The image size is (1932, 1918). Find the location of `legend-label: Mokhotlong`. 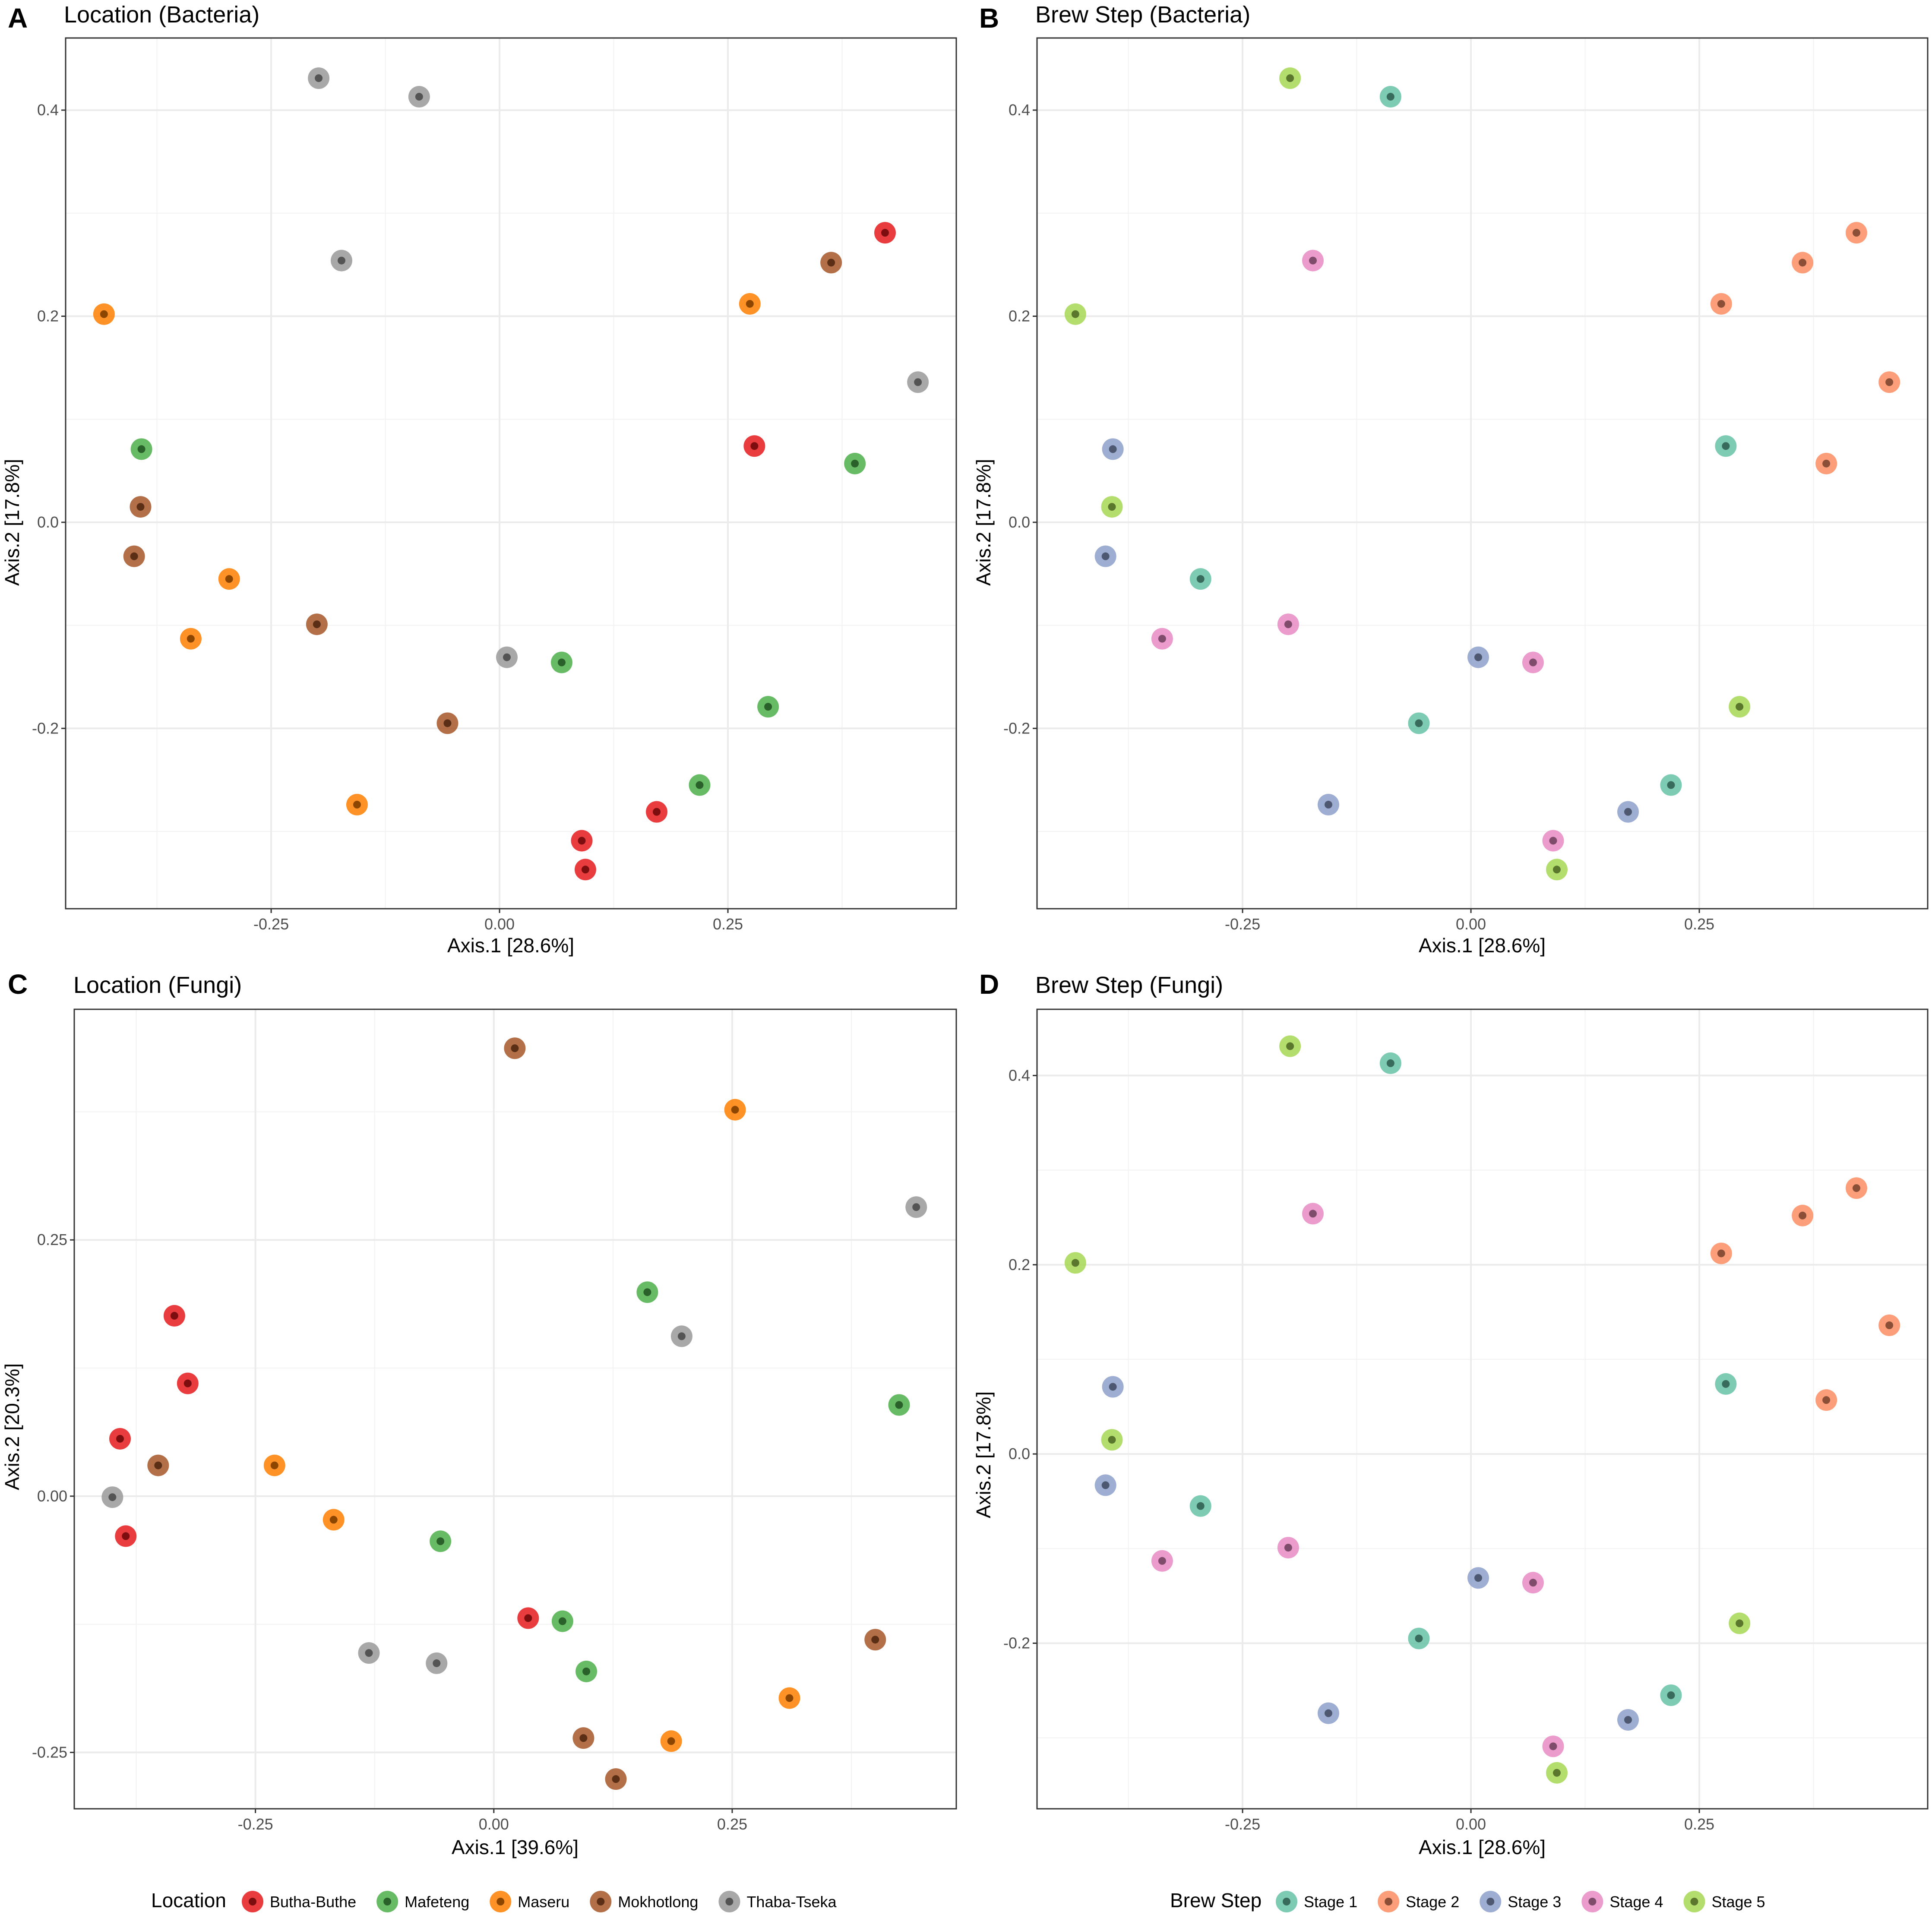

legend-label: Mokhotlong is located at coordinates (658, 1902).